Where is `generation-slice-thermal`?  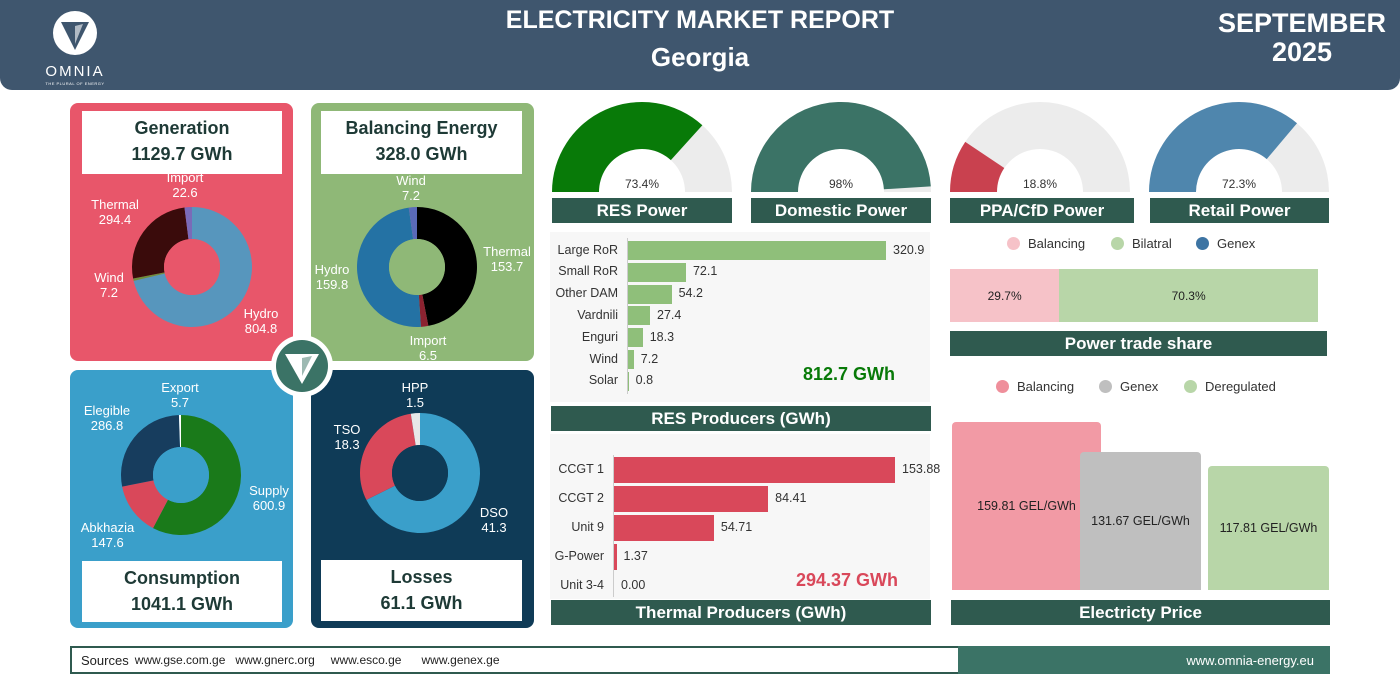
generation-slice-thermal is located at coordinates (160, 243).